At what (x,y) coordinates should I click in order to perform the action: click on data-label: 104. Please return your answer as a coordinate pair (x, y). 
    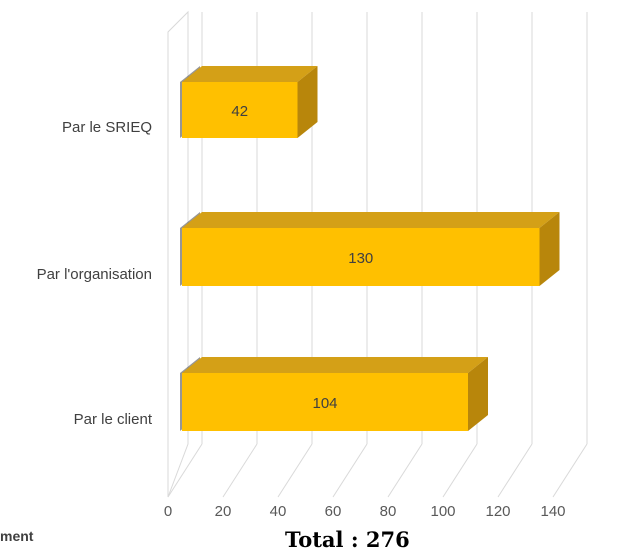
    Looking at the image, I should click on (324, 403).